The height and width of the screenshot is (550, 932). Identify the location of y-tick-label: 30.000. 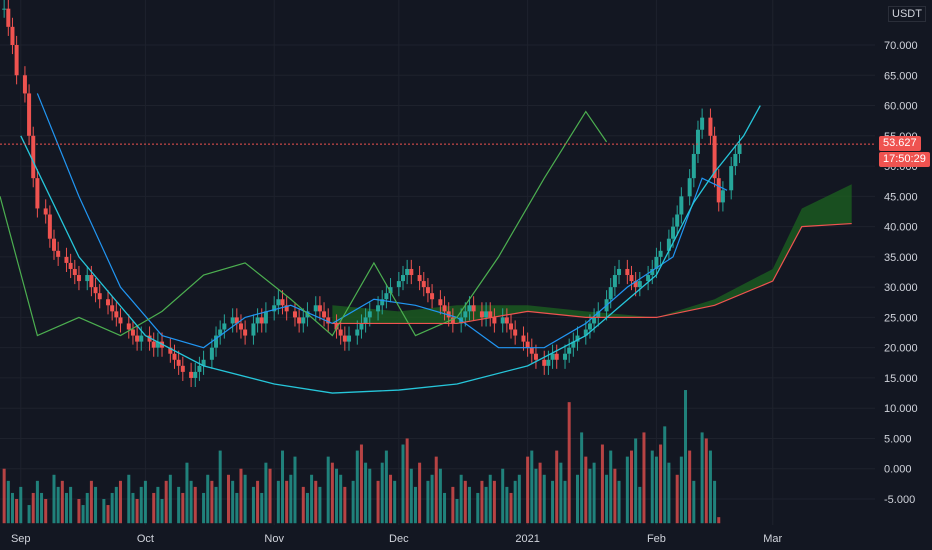
(901, 288).